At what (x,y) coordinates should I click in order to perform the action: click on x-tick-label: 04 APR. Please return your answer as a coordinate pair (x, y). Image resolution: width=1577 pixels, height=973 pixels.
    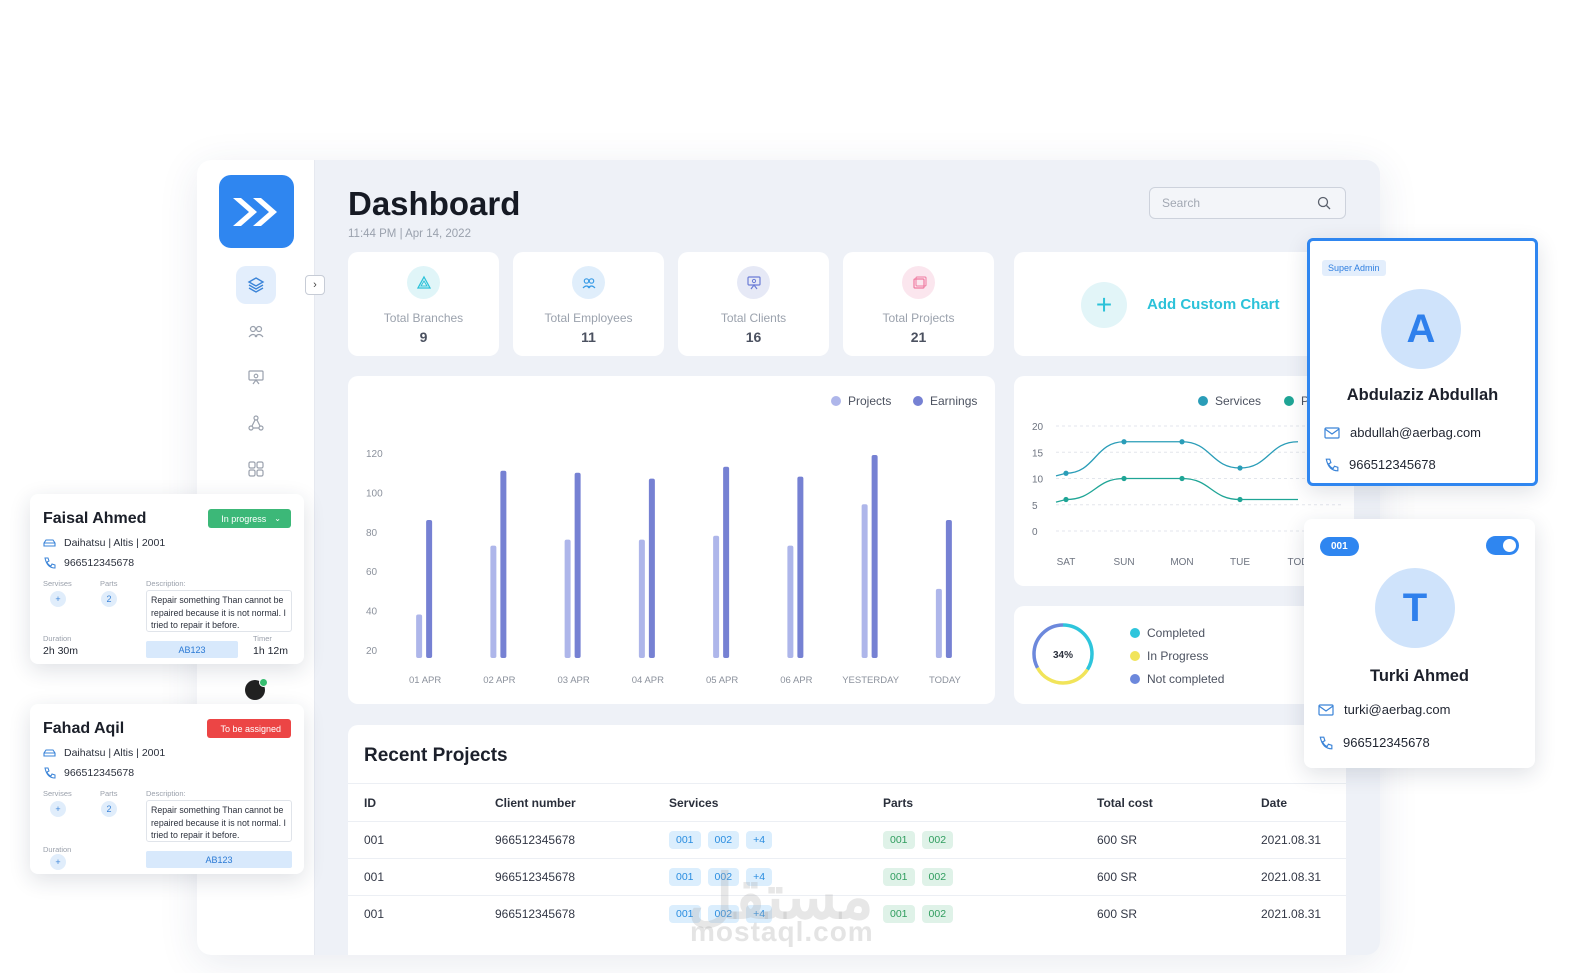
    Looking at the image, I should click on (648, 680).